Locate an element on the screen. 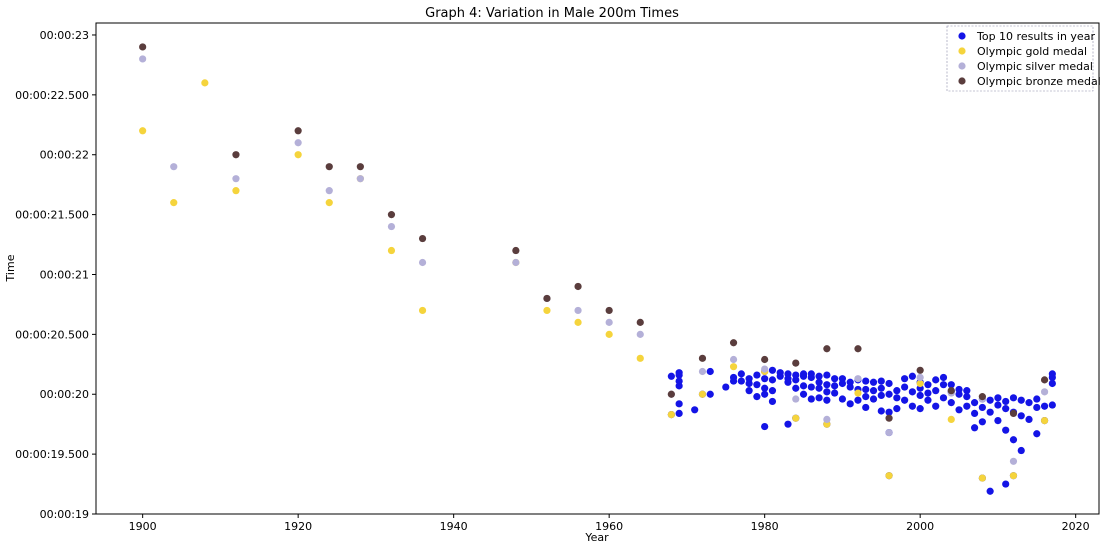 This screenshot has width=1109, height=550. y-tick-label: 00:00:22 is located at coordinates (64, 155).